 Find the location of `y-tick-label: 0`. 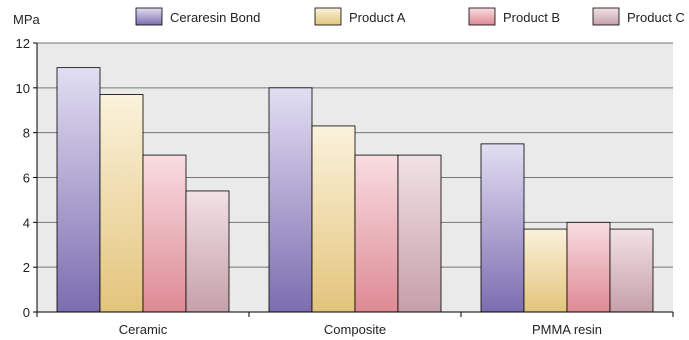

y-tick-label: 0 is located at coordinates (26, 312).